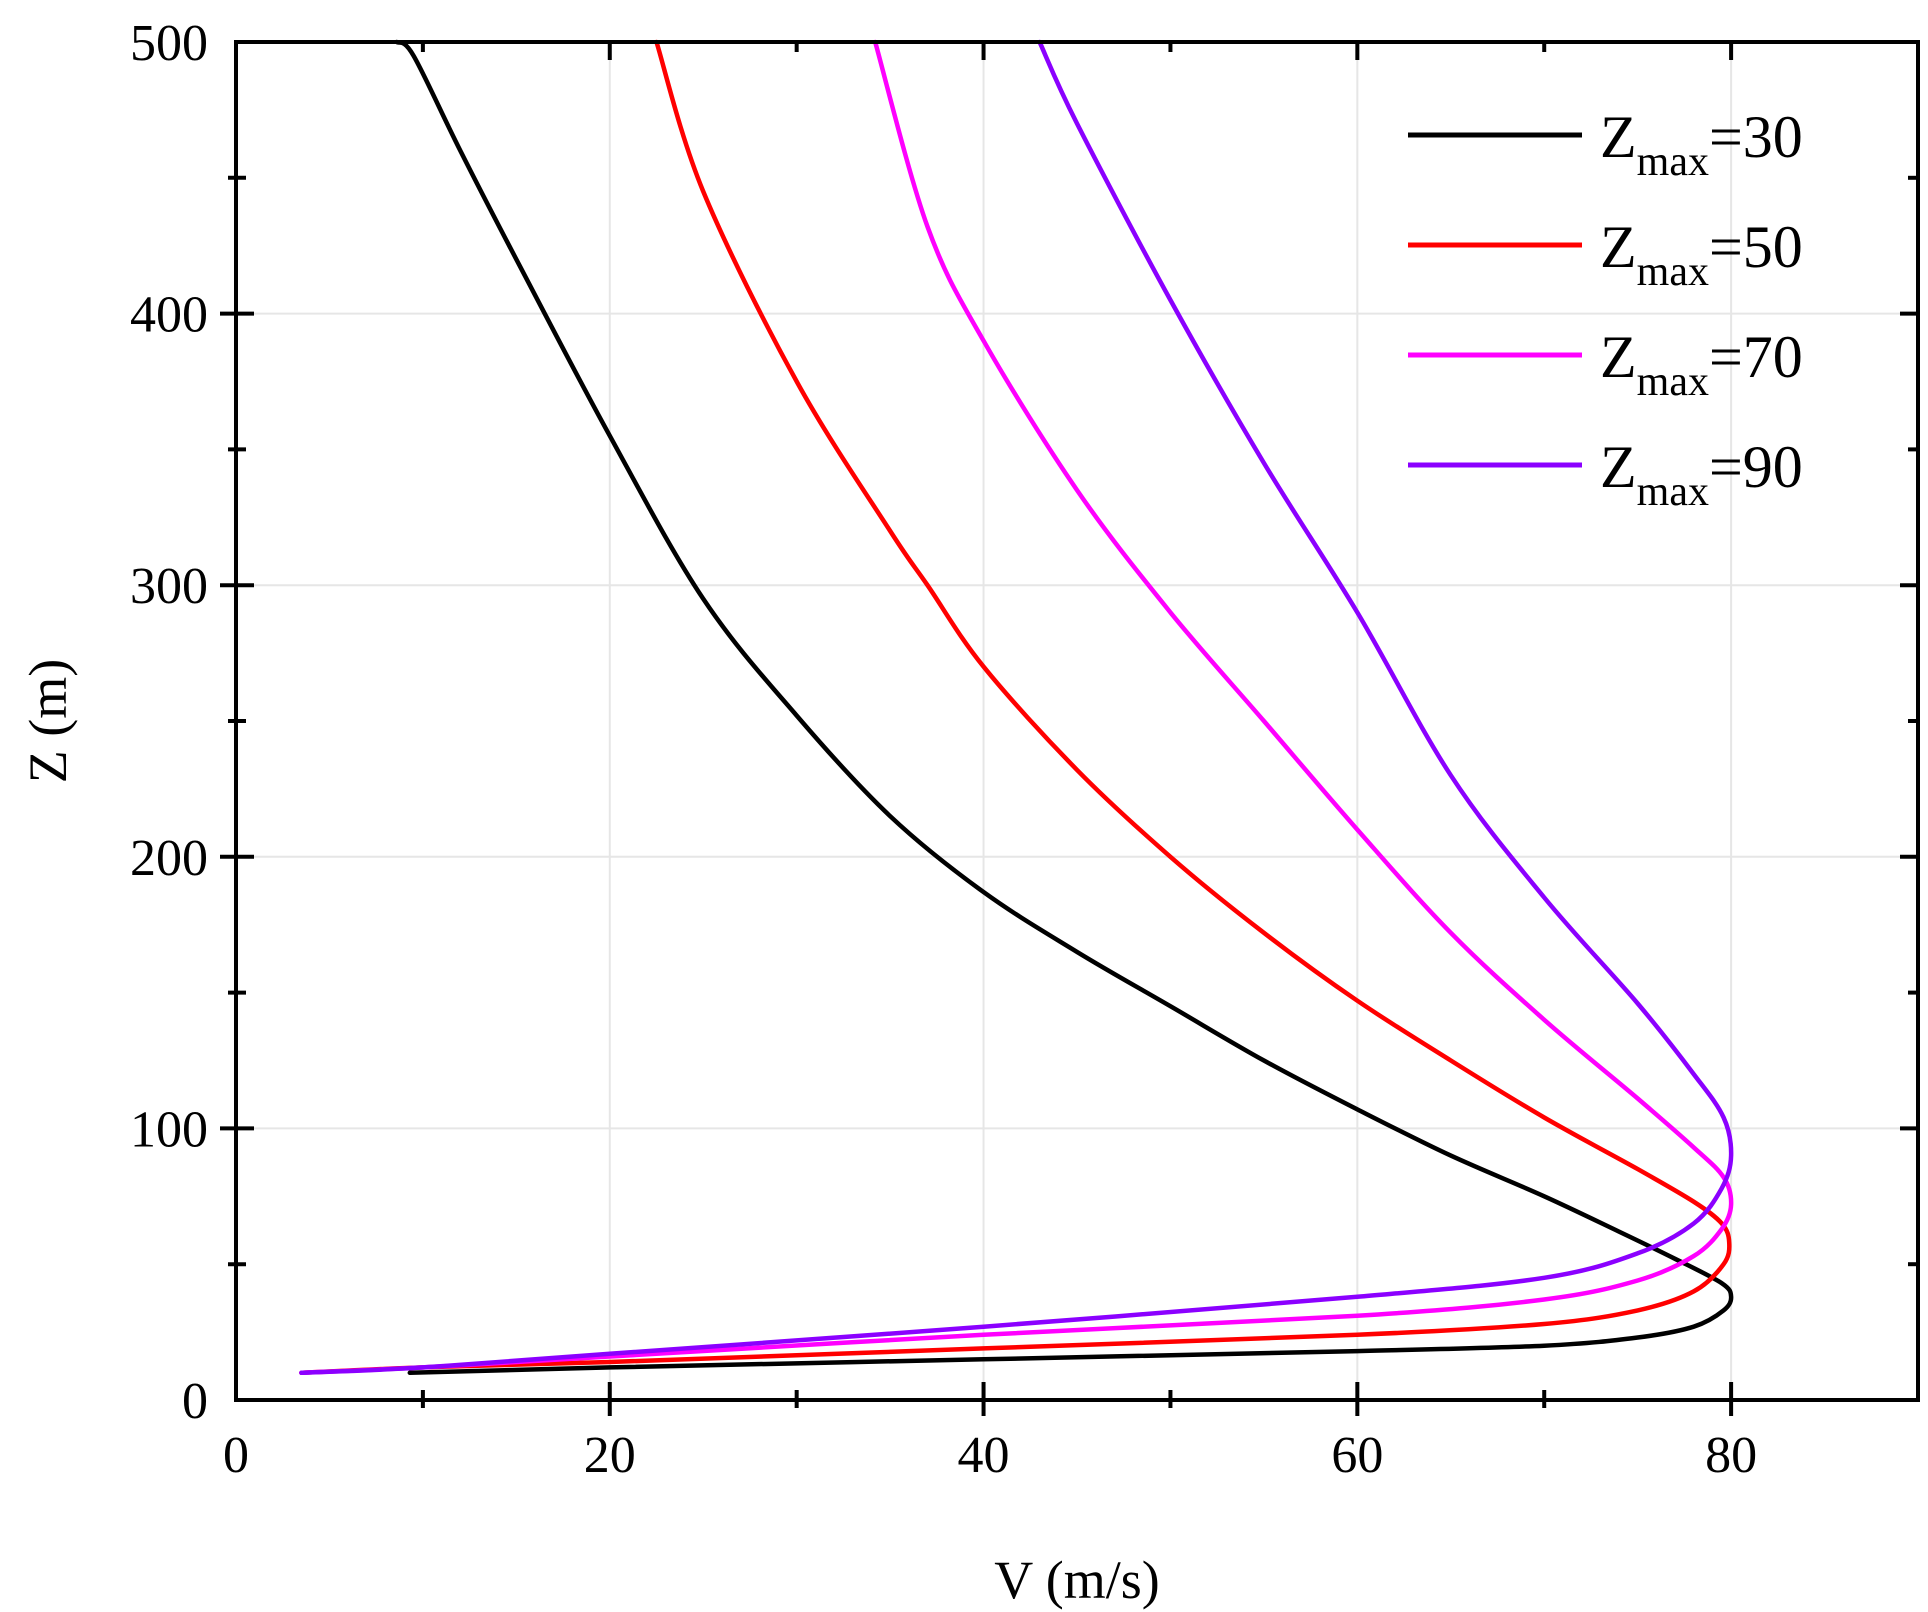 The height and width of the screenshot is (1612, 1928). Describe the element at coordinates (1731, 1455) in the screenshot. I see `x-tick-label: 80` at that location.